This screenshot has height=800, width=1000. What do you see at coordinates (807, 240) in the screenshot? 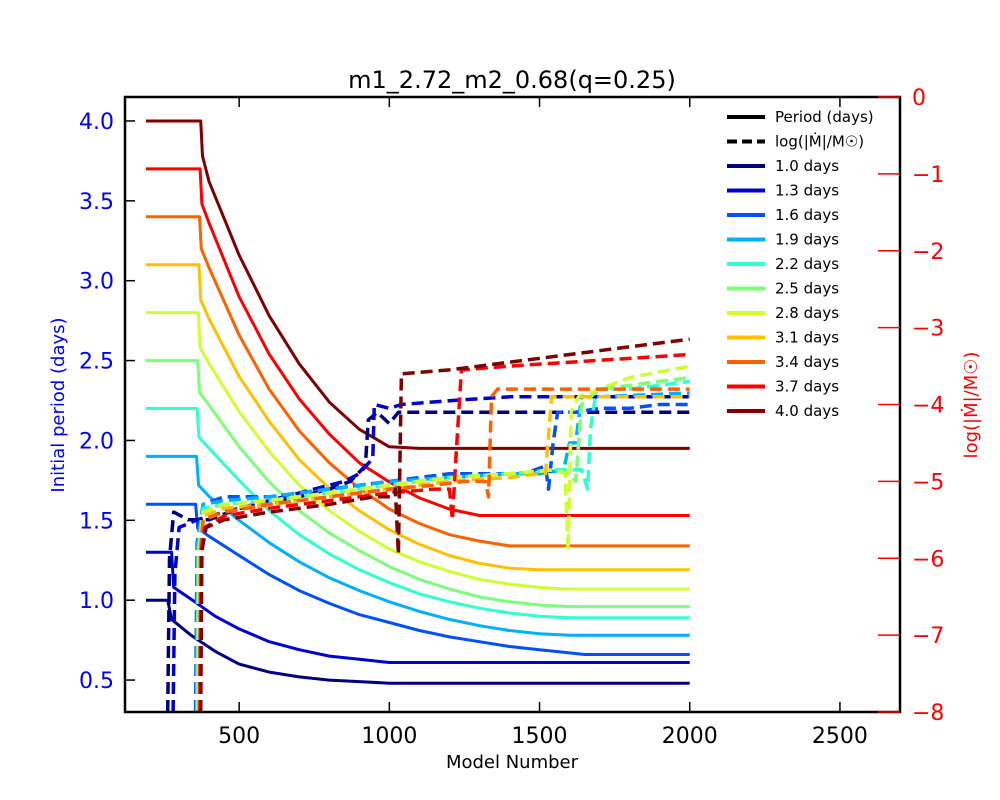
I see `legend-label: 1.9 days` at bounding box center [807, 240].